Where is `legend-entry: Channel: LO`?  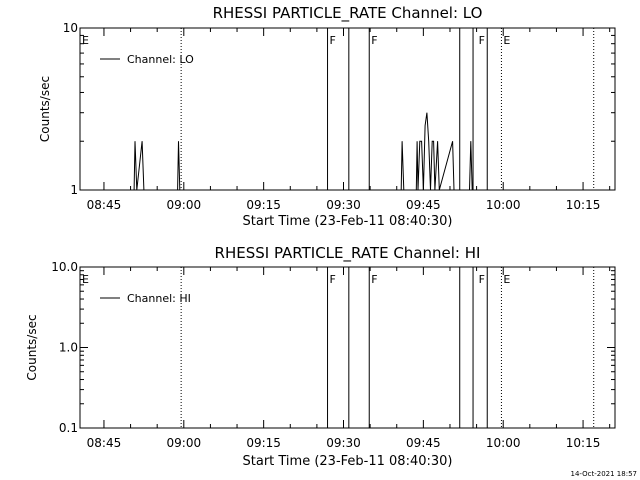 legend-entry: Channel: LO is located at coordinates (160, 59).